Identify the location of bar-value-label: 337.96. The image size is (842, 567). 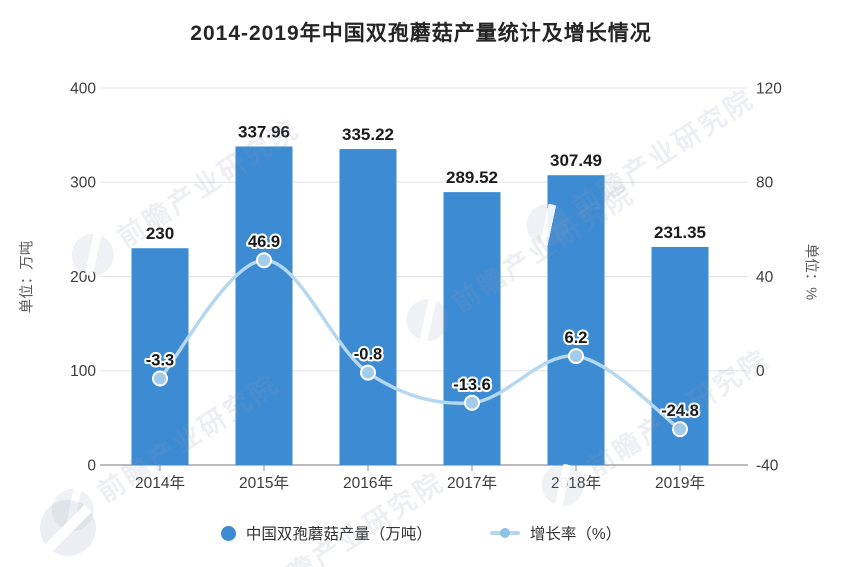
(264, 131).